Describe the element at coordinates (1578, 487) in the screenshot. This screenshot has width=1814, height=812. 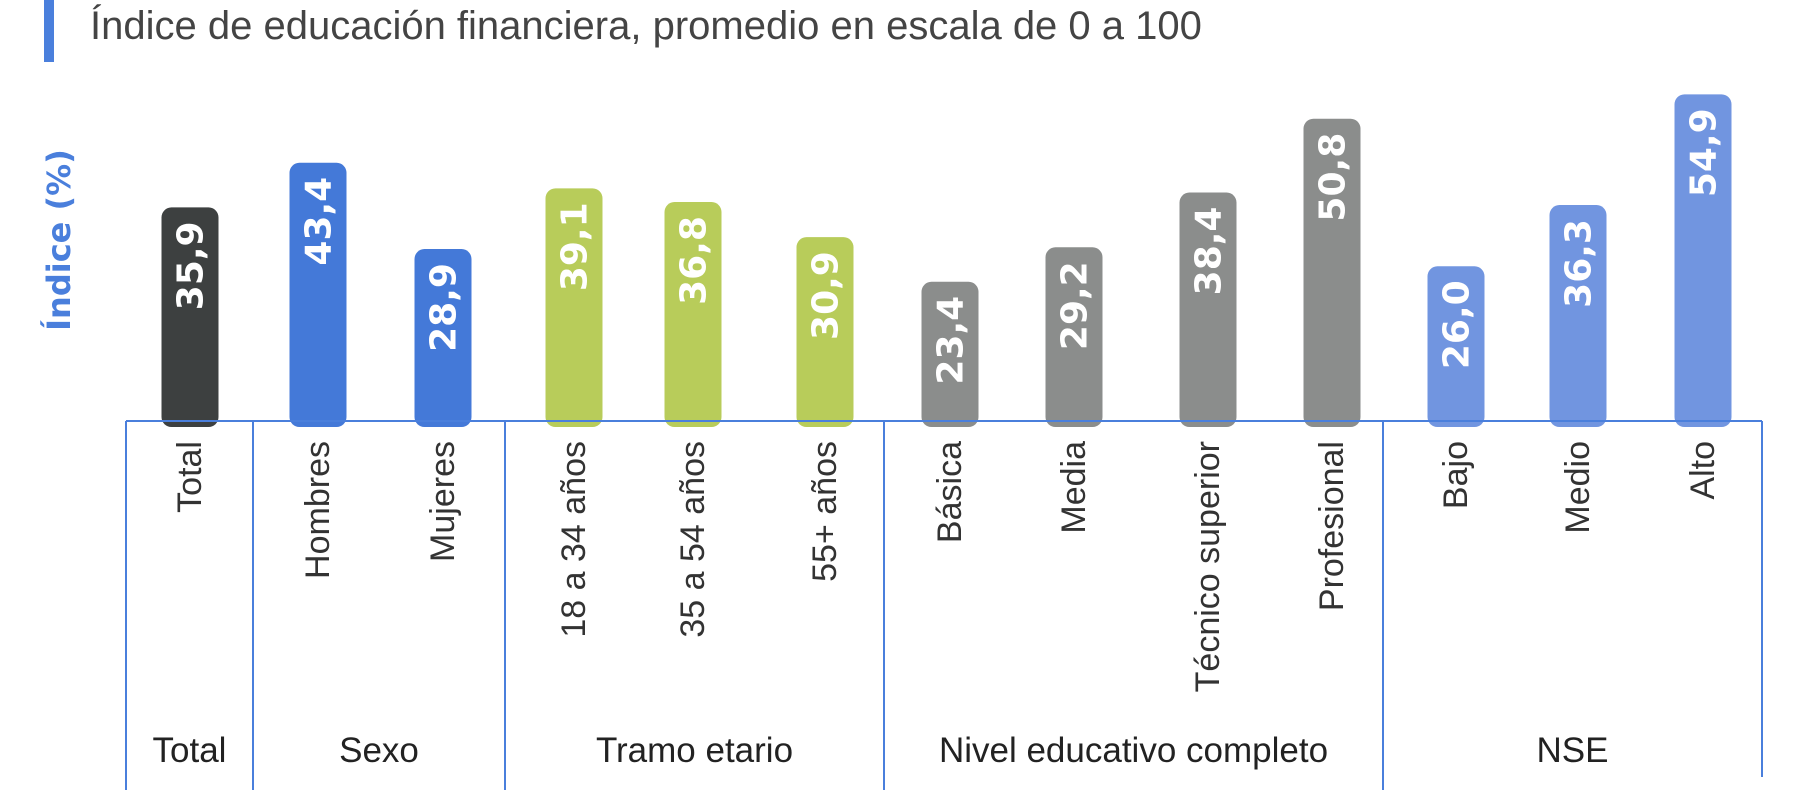
I see `category-label: Medio` at that location.